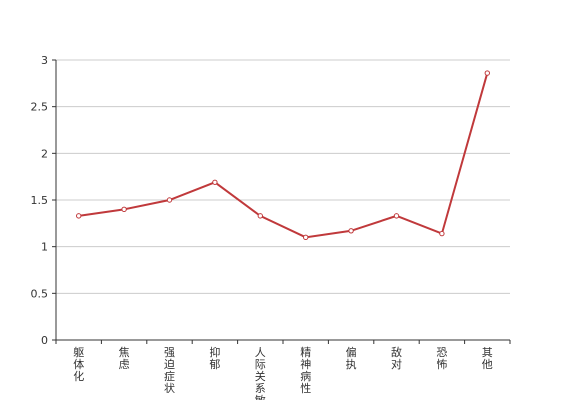 This screenshot has height=400, width=567. Describe the element at coordinates (44, 153) in the screenshot. I see `y-tick-label: 2` at that location.